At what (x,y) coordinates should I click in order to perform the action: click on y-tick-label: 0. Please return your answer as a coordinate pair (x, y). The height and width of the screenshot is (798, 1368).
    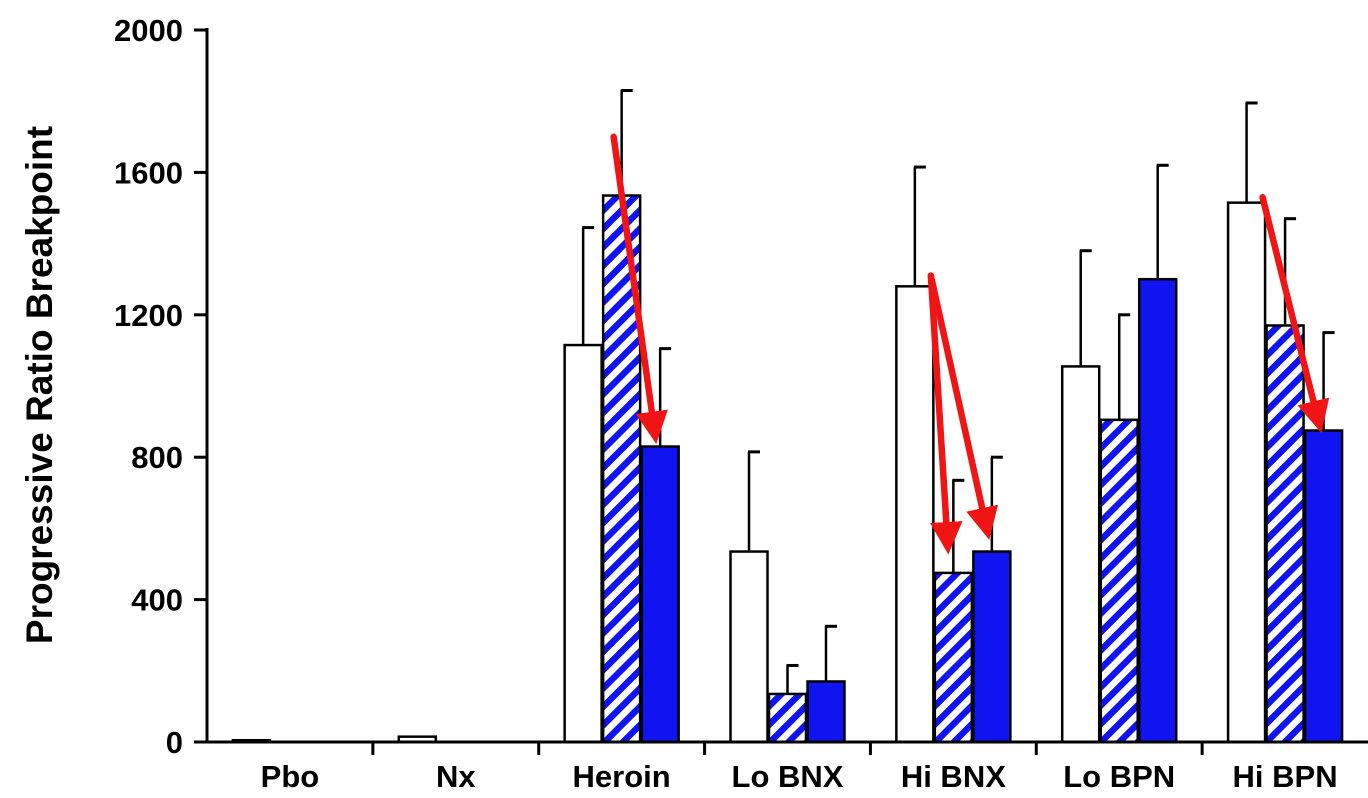
    Looking at the image, I should click on (174, 742).